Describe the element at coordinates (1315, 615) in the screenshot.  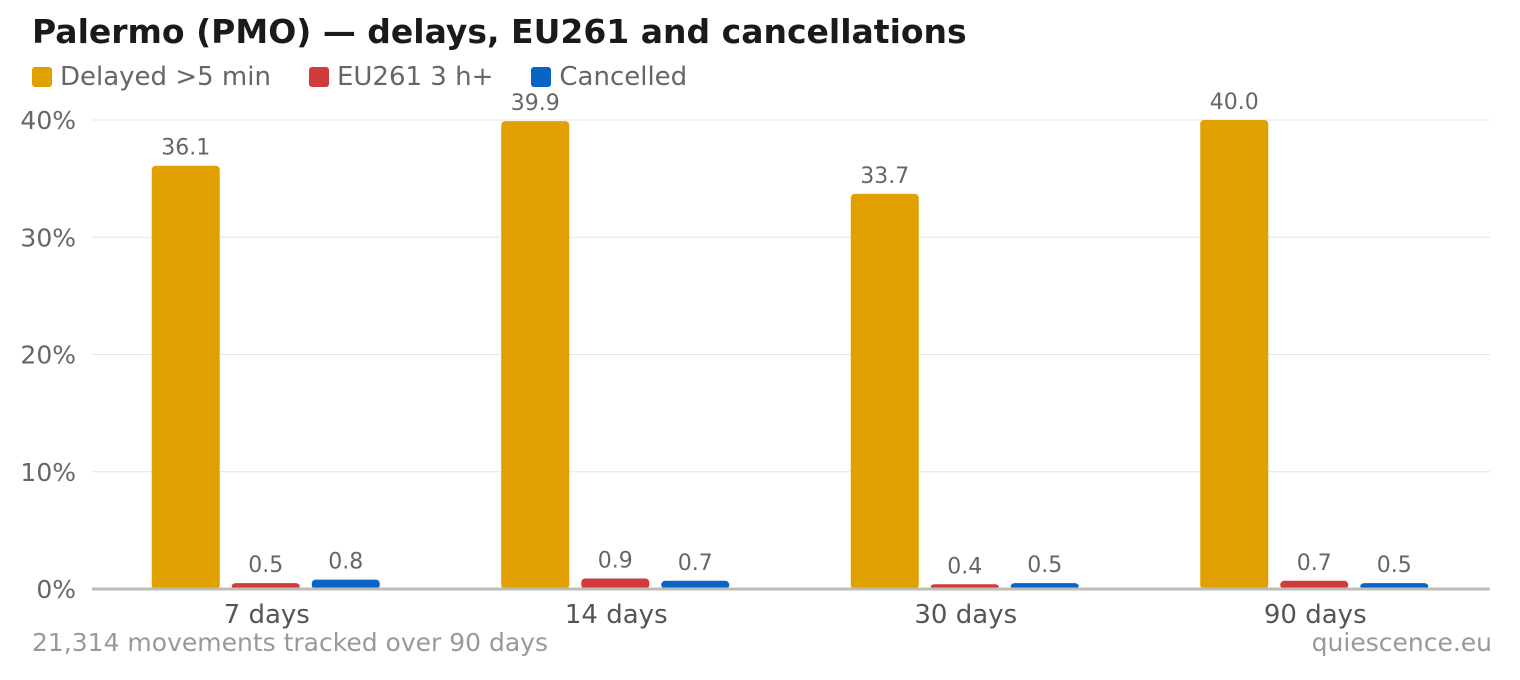
I see `x-tick-label: 90 days` at that location.